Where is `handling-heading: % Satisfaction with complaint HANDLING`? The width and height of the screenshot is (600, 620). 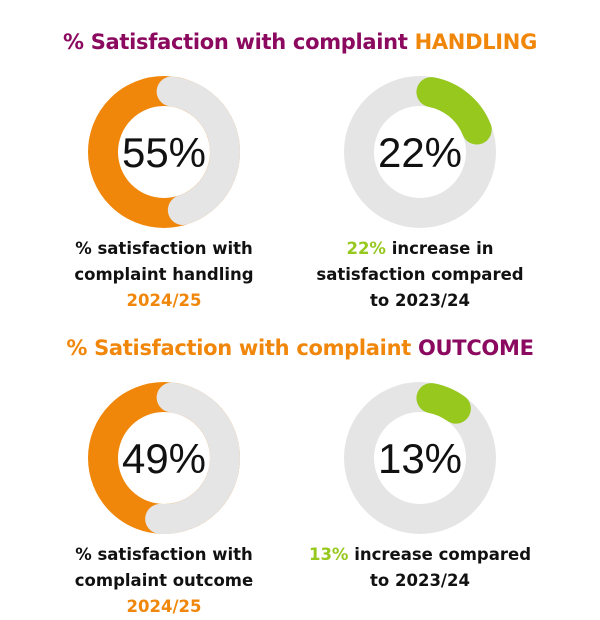
handling-heading: % Satisfaction with complaint HANDLING is located at coordinates (300, 42).